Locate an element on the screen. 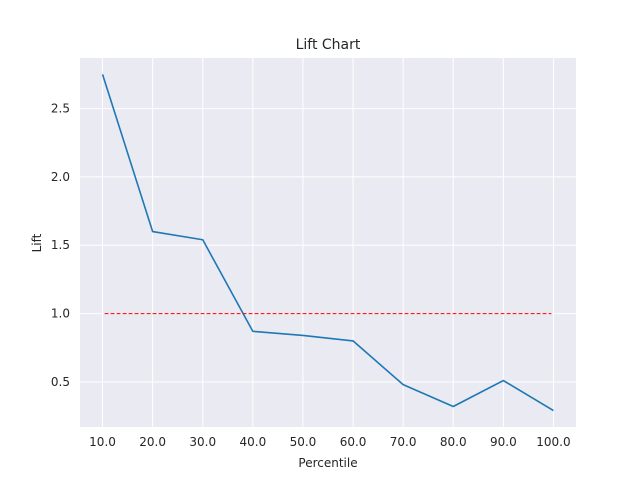 This screenshot has height=480, width=640. x-axis-label: Percentile is located at coordinates (327, 463).